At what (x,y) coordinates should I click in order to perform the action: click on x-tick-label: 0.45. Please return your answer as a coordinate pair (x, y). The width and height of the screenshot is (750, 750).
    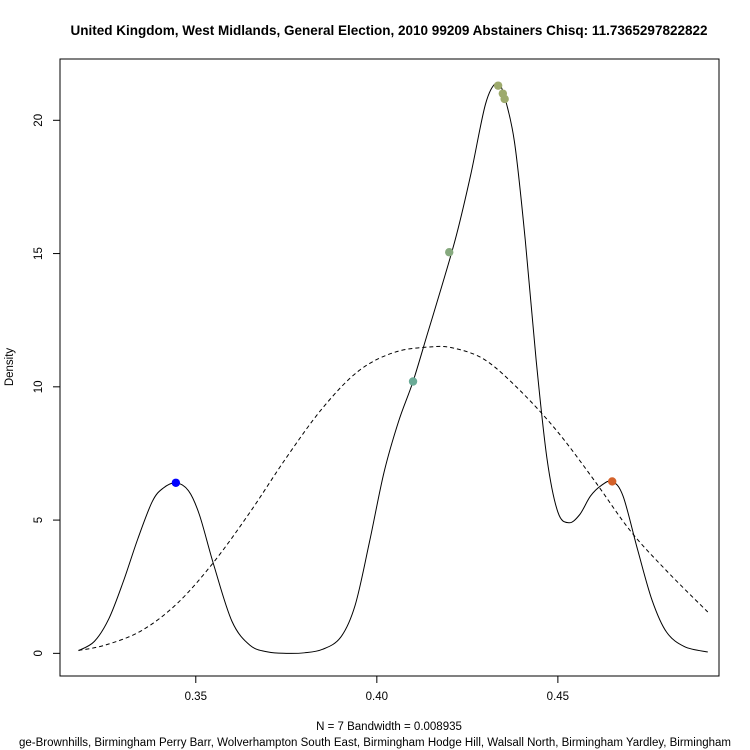
    Looking at the image, I should click on (558, 697).